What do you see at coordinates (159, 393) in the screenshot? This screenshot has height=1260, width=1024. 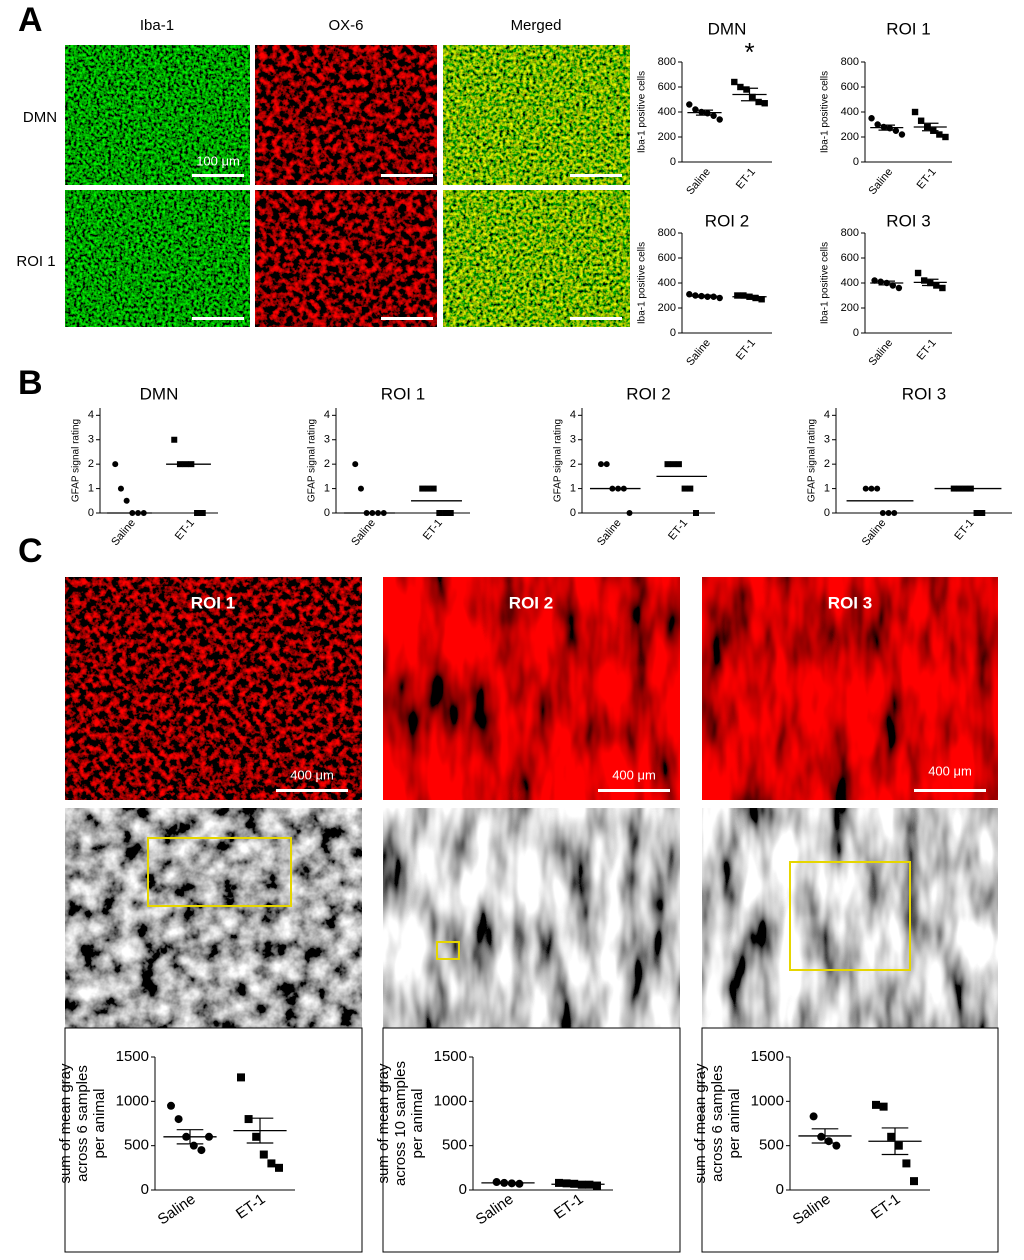 I see `chart-title: DMN` at bounding box center [159, 393].